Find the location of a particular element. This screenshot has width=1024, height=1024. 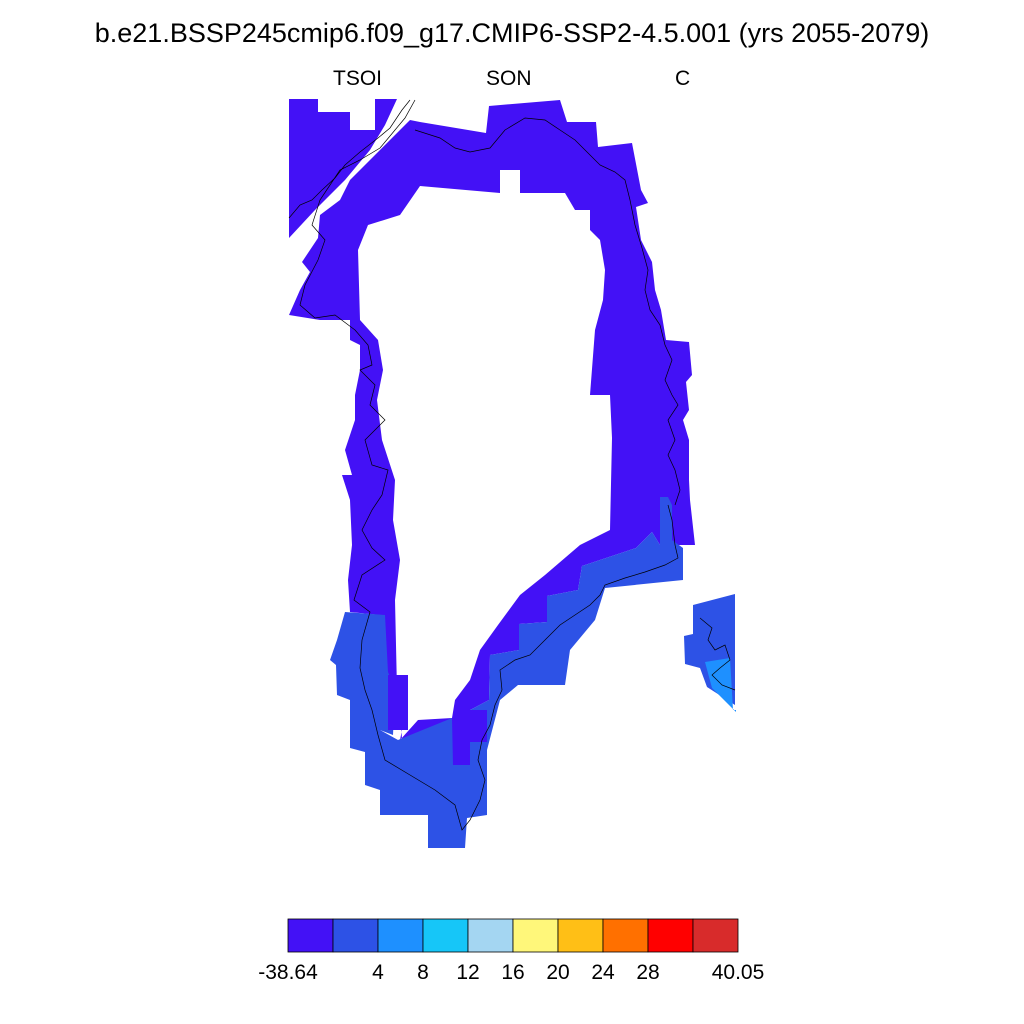

variable-label: TSOI is located at coordinates (358, 78).